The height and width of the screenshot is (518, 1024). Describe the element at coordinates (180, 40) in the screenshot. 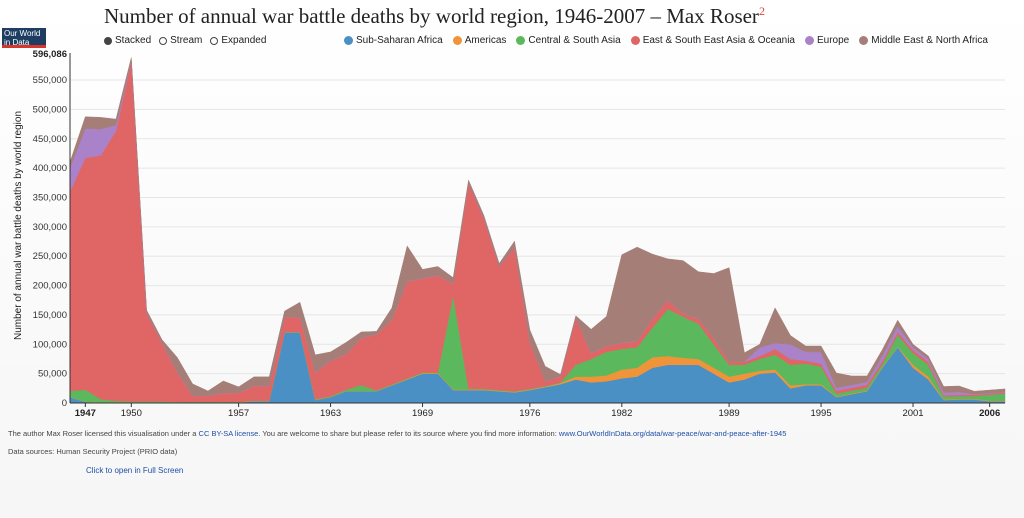

I see `mode-stream: Stream` at that location.